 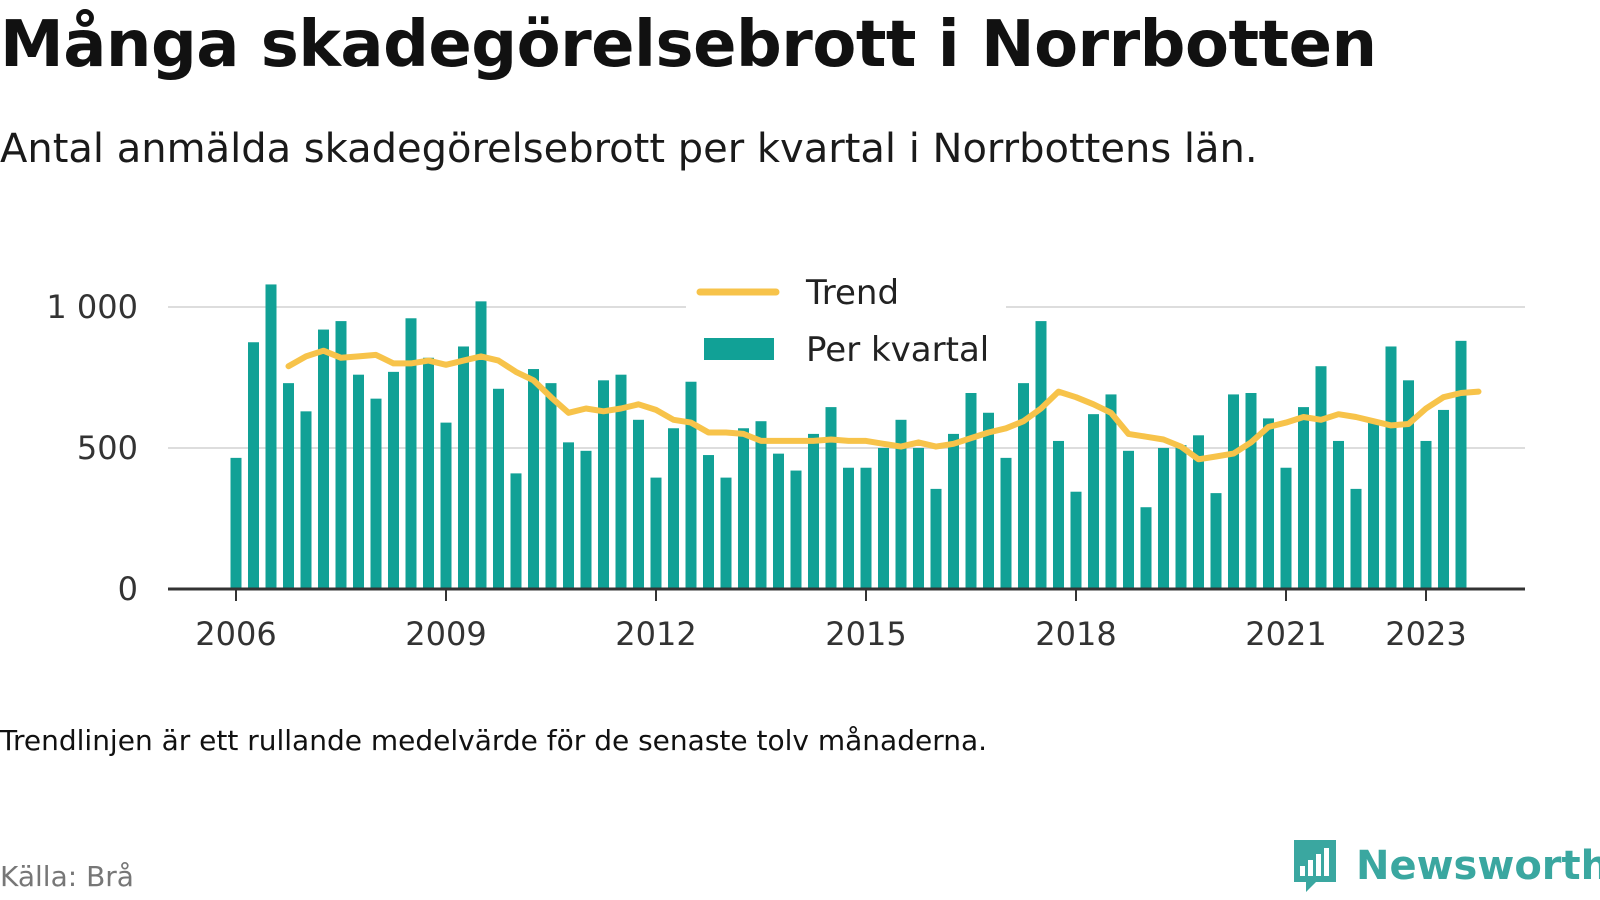 I want to click on line-series-trend, so click(x=883, y=405).